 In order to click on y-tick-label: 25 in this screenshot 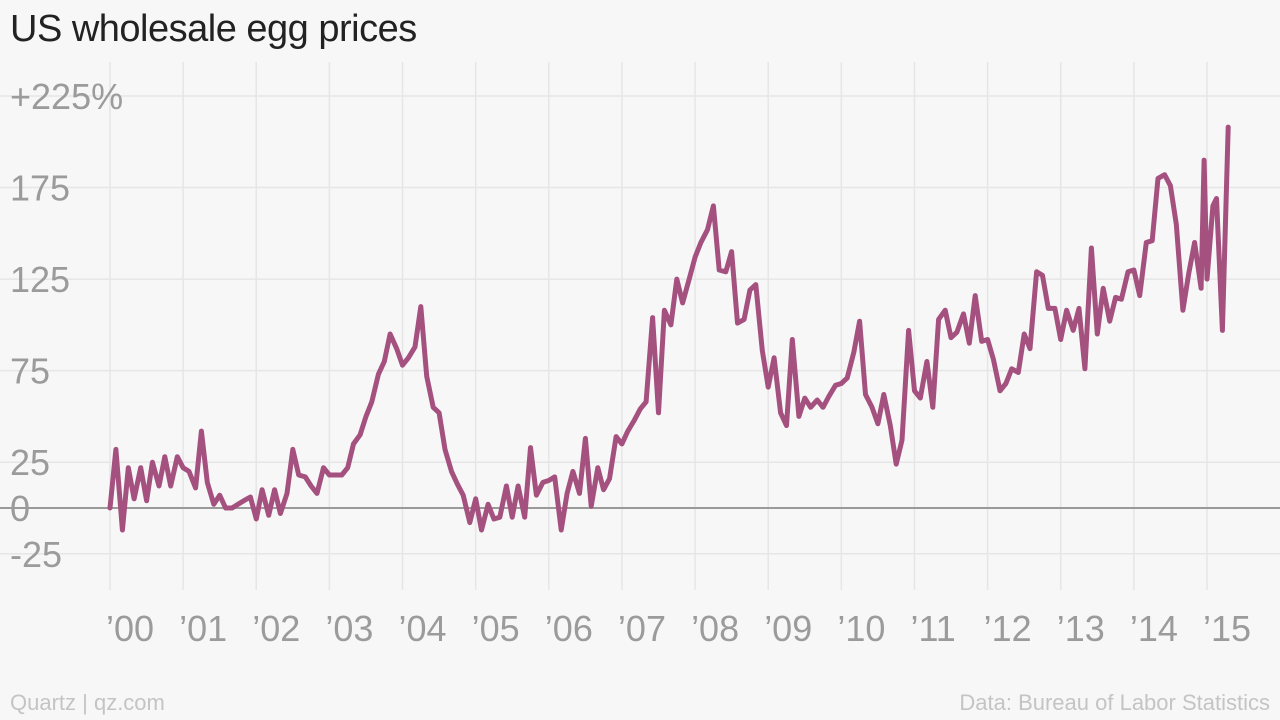, I will do `click(30, 462)`.